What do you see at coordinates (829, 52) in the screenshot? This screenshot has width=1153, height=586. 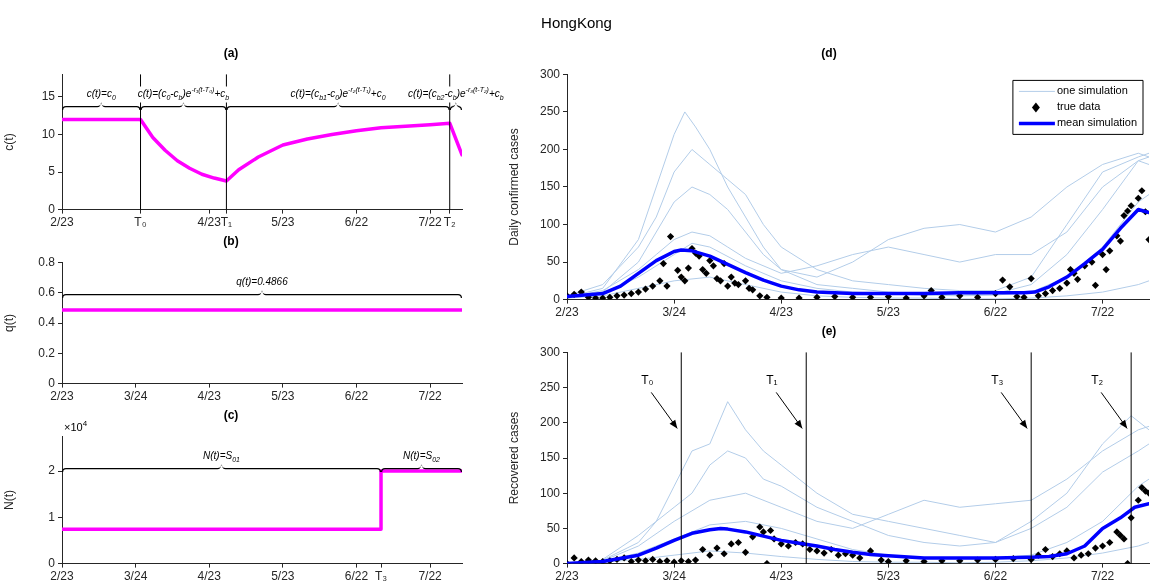 I see `chart-title: (d)` at bounding box center [829, 52].